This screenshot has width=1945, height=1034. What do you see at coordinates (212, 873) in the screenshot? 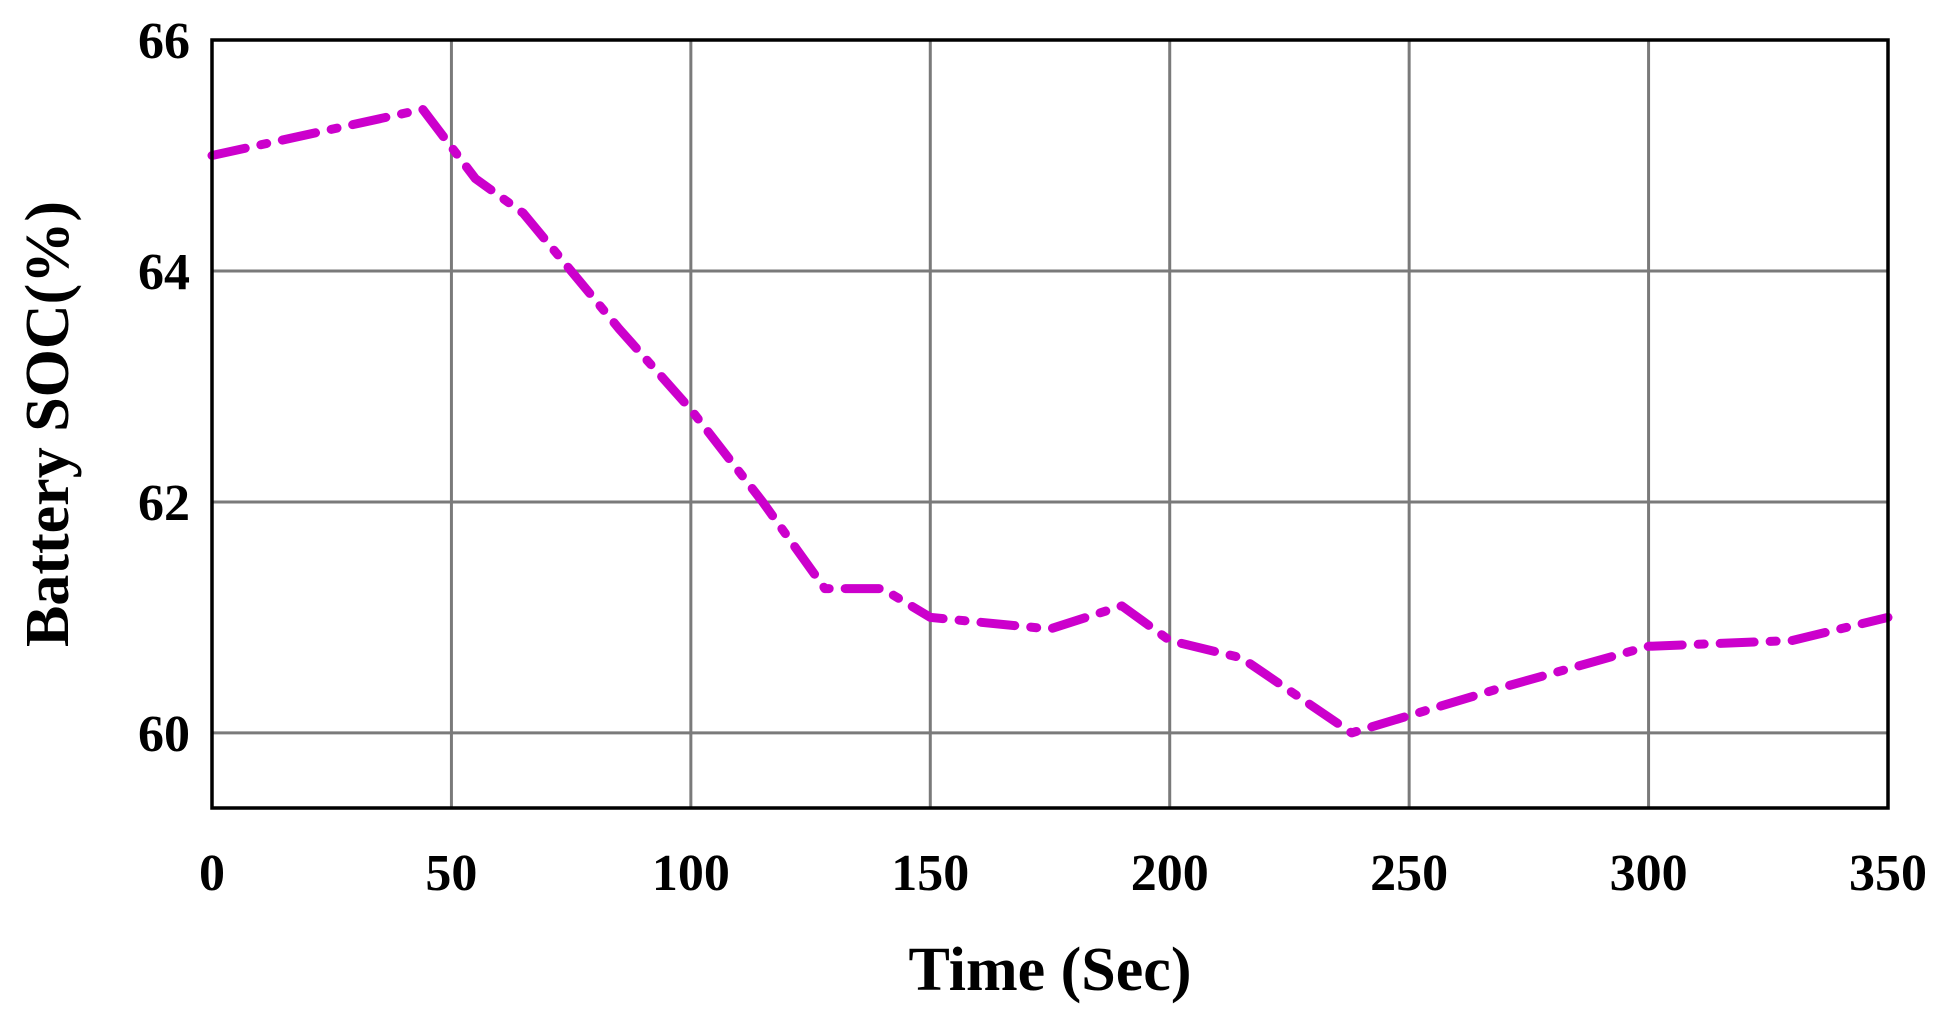
I see `x-tick-label: 0` at bounding box center [212, 873].